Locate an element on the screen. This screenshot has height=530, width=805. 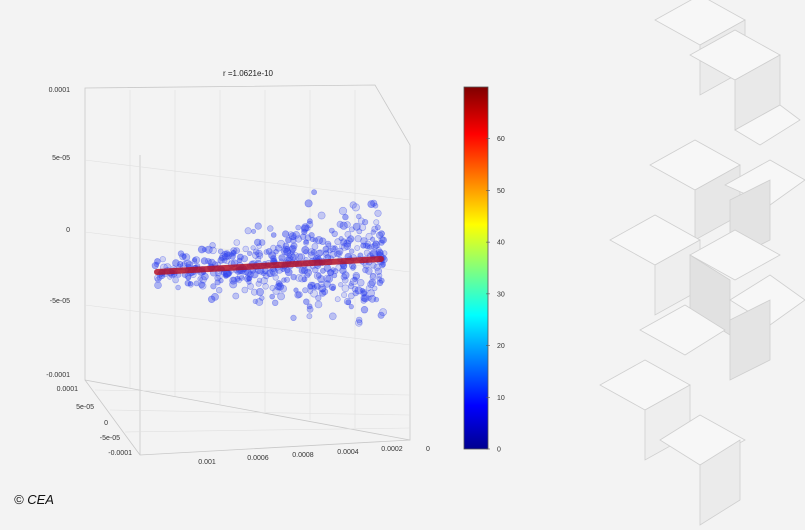
regression-line is located at coordinates (269, 265).